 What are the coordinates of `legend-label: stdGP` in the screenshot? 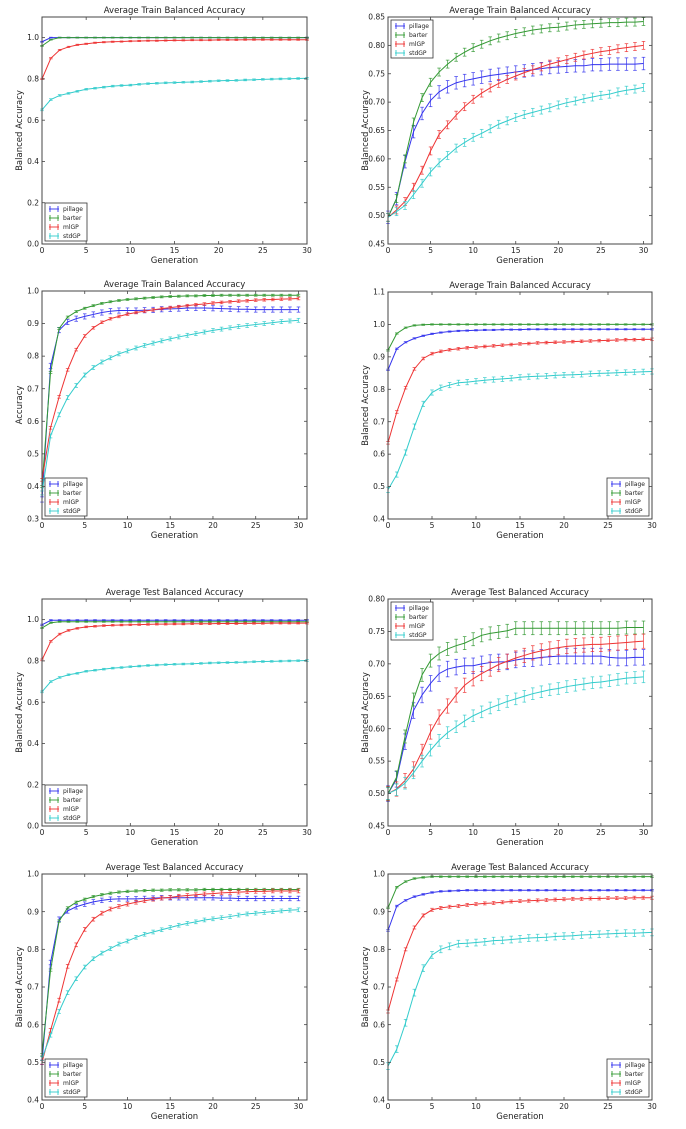 It's located at (634, 511).